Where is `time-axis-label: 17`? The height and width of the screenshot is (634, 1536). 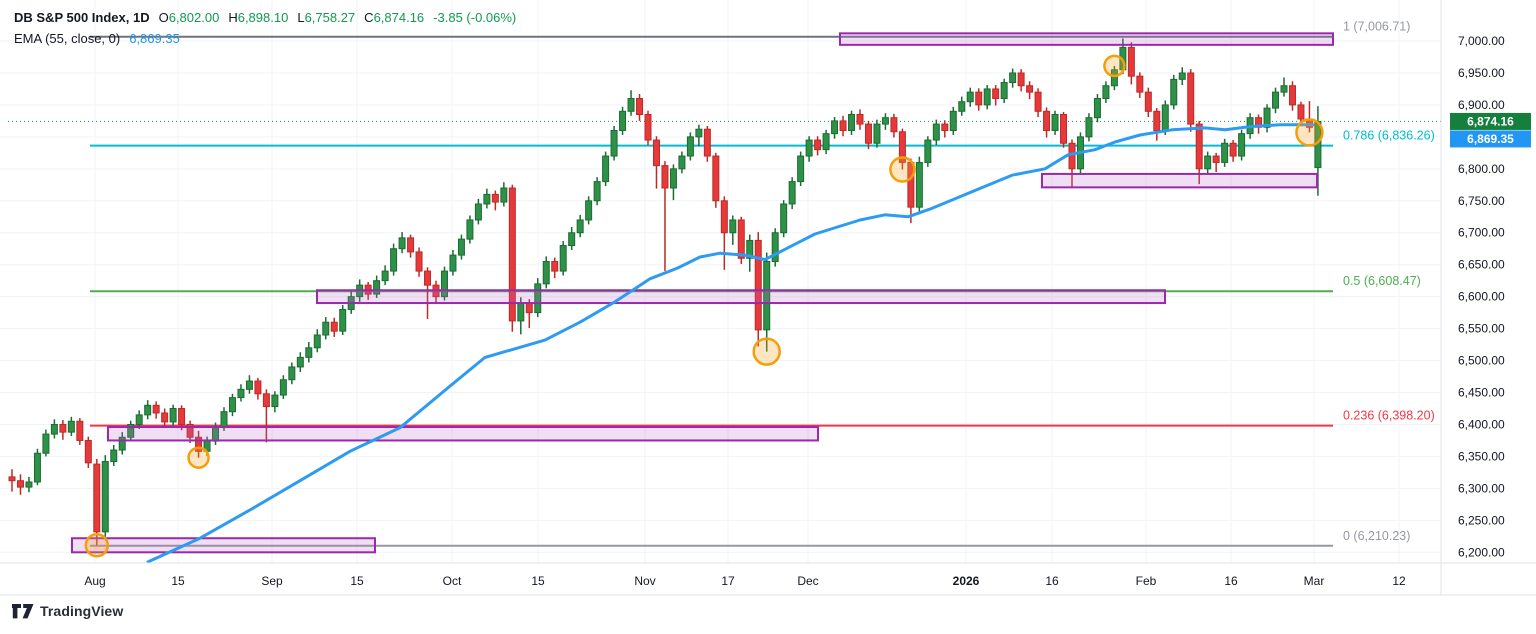
time-axis-label: 17 is located at coordinates (728, 581).